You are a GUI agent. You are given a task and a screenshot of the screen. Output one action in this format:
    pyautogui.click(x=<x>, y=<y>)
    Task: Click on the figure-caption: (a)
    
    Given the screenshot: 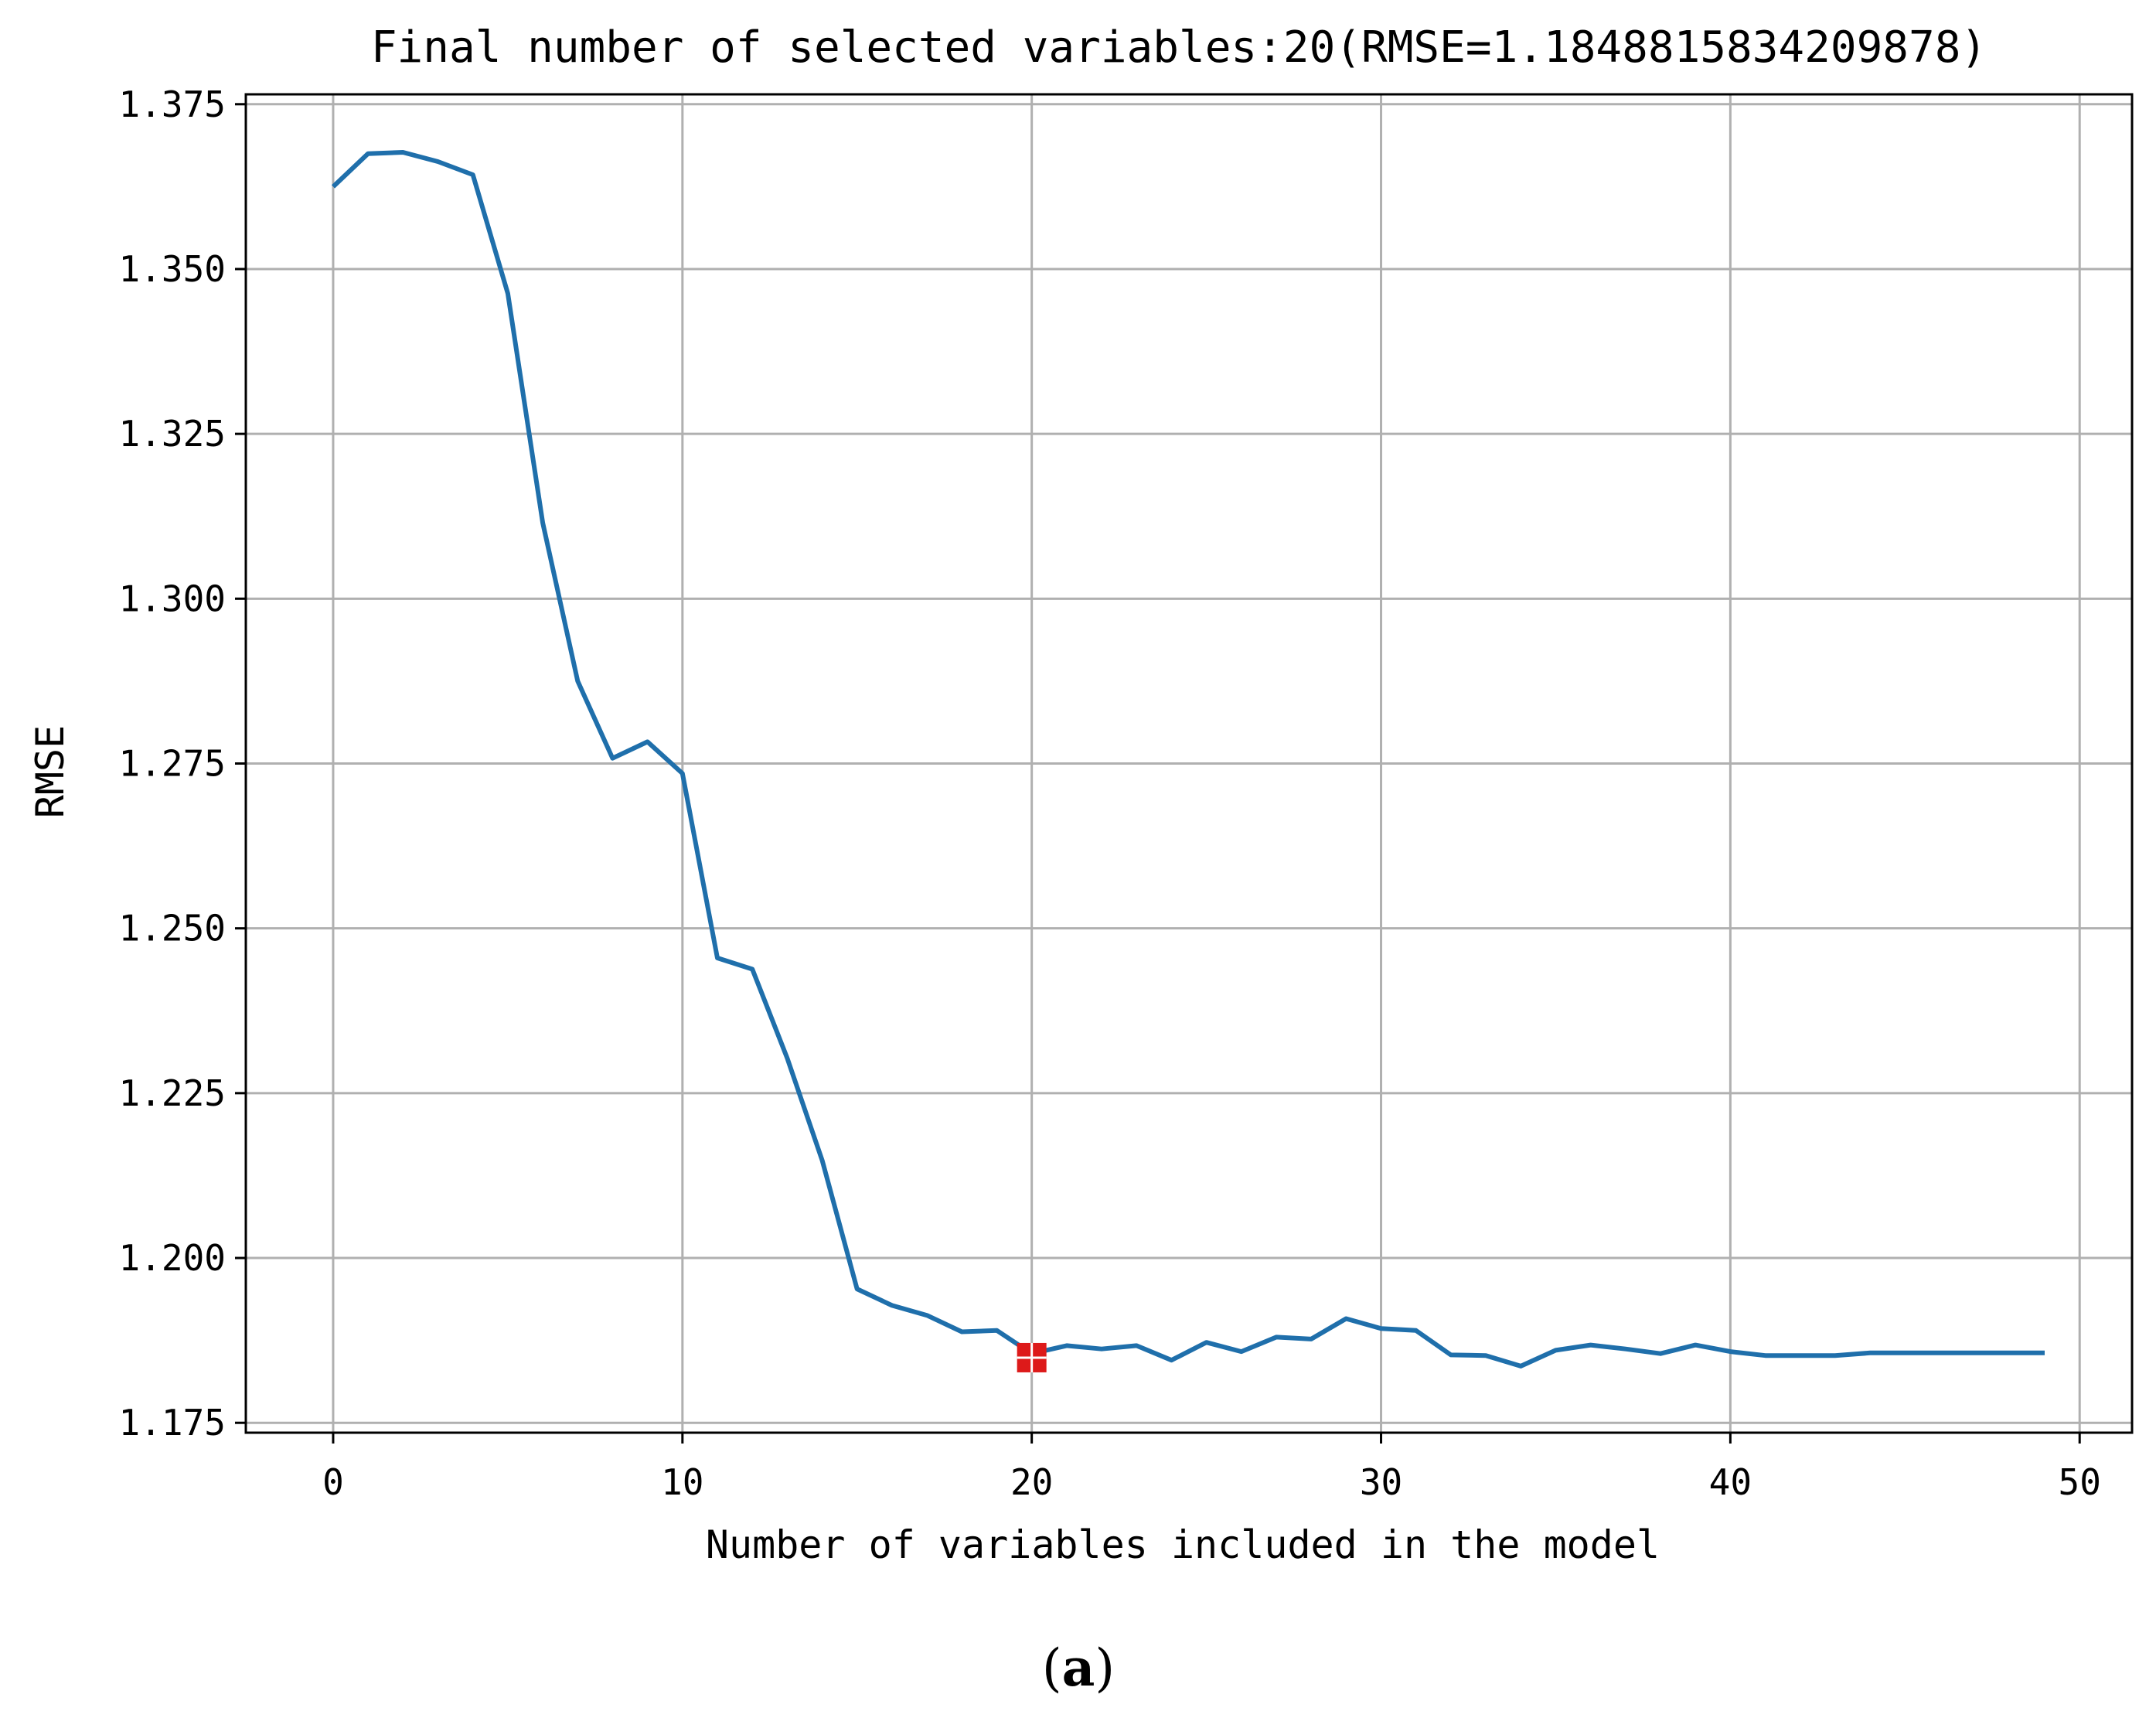 What is the action you would take?
    pyautogui.click(x=1078, y=1668)
    